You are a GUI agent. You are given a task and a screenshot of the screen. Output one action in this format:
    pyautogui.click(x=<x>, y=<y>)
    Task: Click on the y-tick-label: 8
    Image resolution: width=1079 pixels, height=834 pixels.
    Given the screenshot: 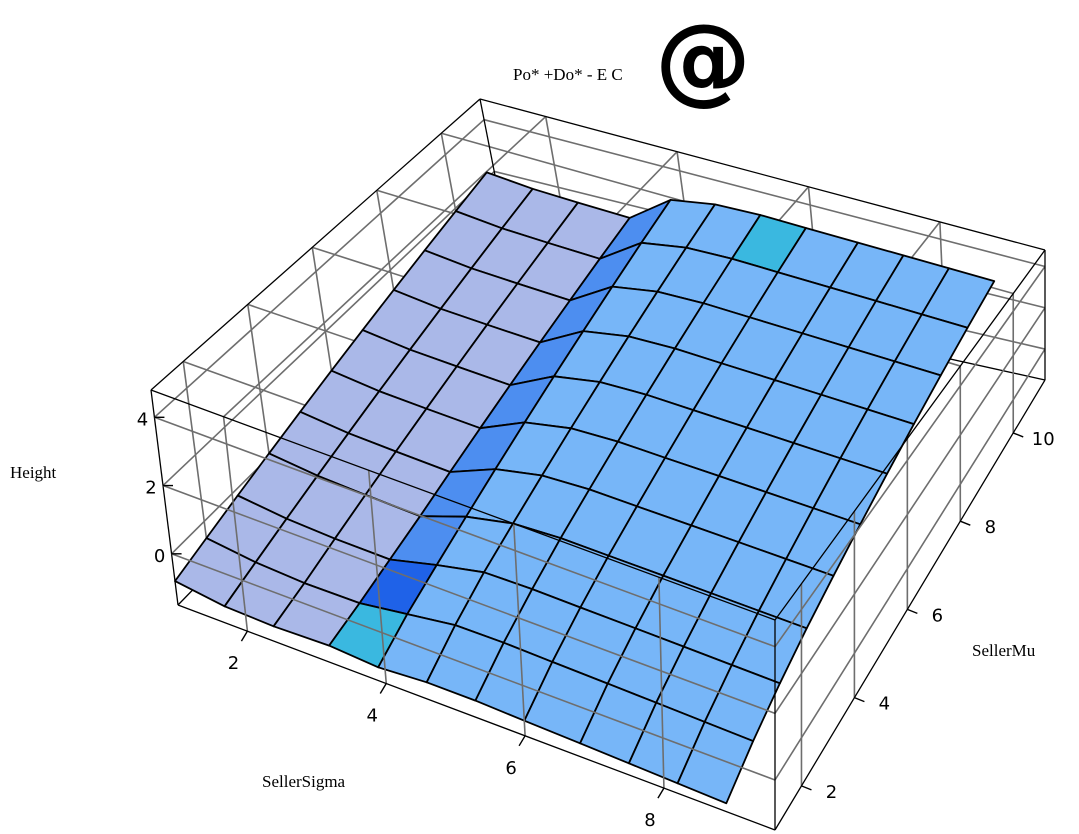 What is the action you would take?
    pyautogui.click(x=990, y=527)
    